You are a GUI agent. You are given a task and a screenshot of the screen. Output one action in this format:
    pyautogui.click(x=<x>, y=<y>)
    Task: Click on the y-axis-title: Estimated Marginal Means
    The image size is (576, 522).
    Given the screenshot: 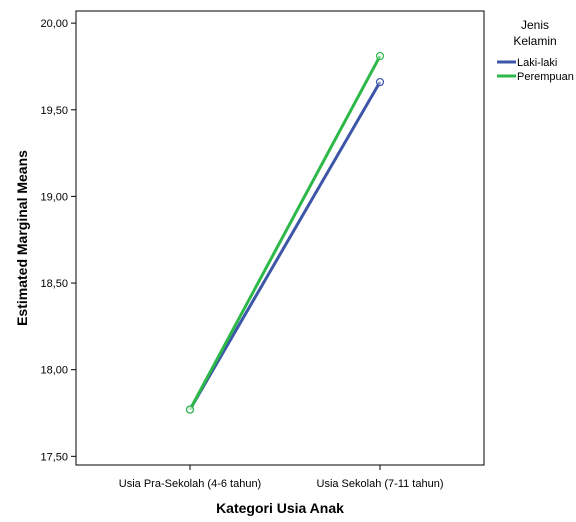 What is the action you would take?
    pyautogui.click(x=22, y=238)
    